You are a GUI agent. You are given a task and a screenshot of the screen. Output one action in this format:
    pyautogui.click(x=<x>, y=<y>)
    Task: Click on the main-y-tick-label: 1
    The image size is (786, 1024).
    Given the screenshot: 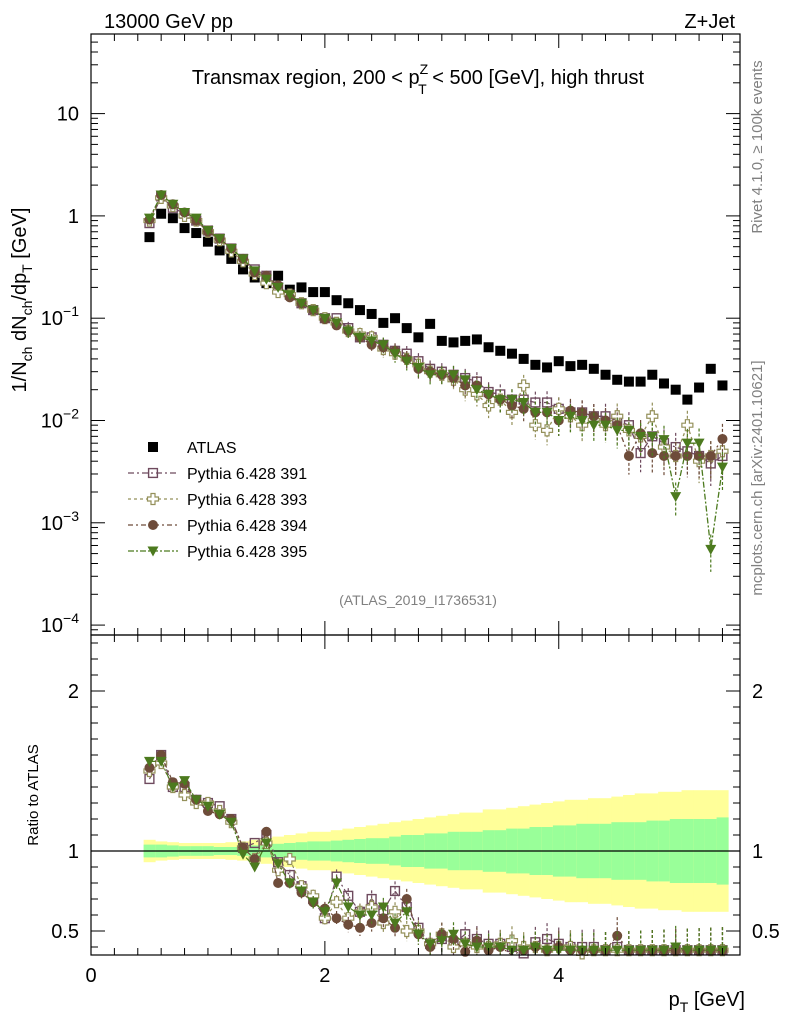 What is the action you would take?
    pyautogui.click(x=73, y=217)
    